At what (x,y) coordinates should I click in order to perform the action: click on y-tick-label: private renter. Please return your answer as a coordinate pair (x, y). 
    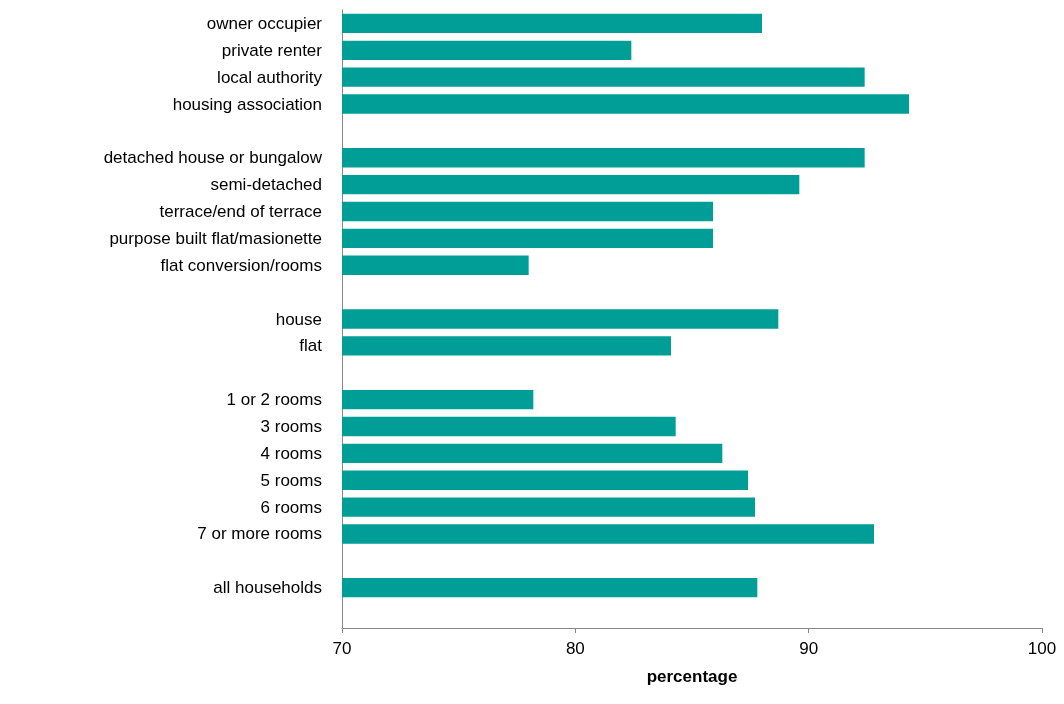
    Looking at the image, I should click on (272, 50).